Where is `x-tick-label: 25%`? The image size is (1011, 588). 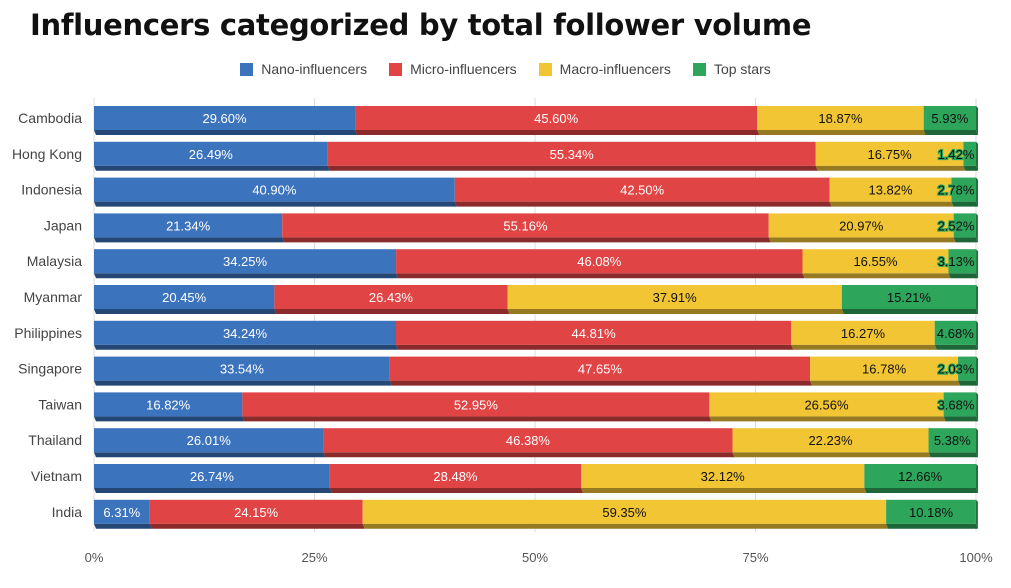 x-tick-label: 25% is located at coordinates (314, 557).